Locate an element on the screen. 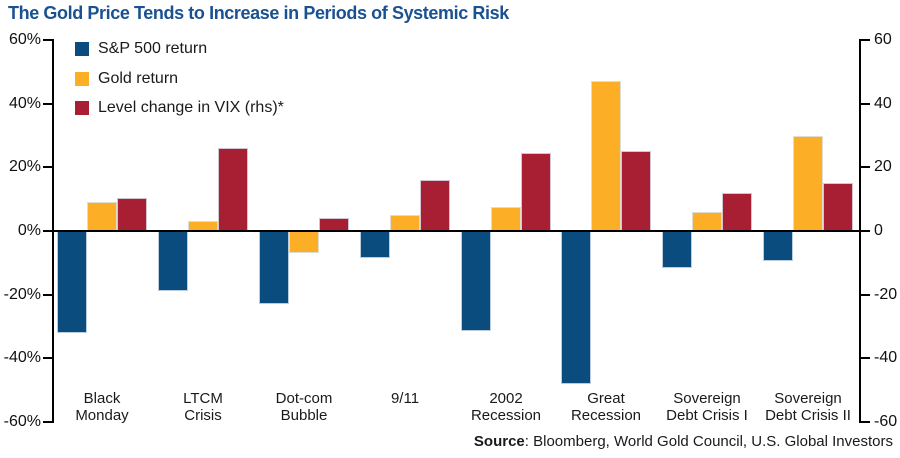 The image size is (900, 458). right-axis-tick-label: -40 is located at coordinates (886, 358).